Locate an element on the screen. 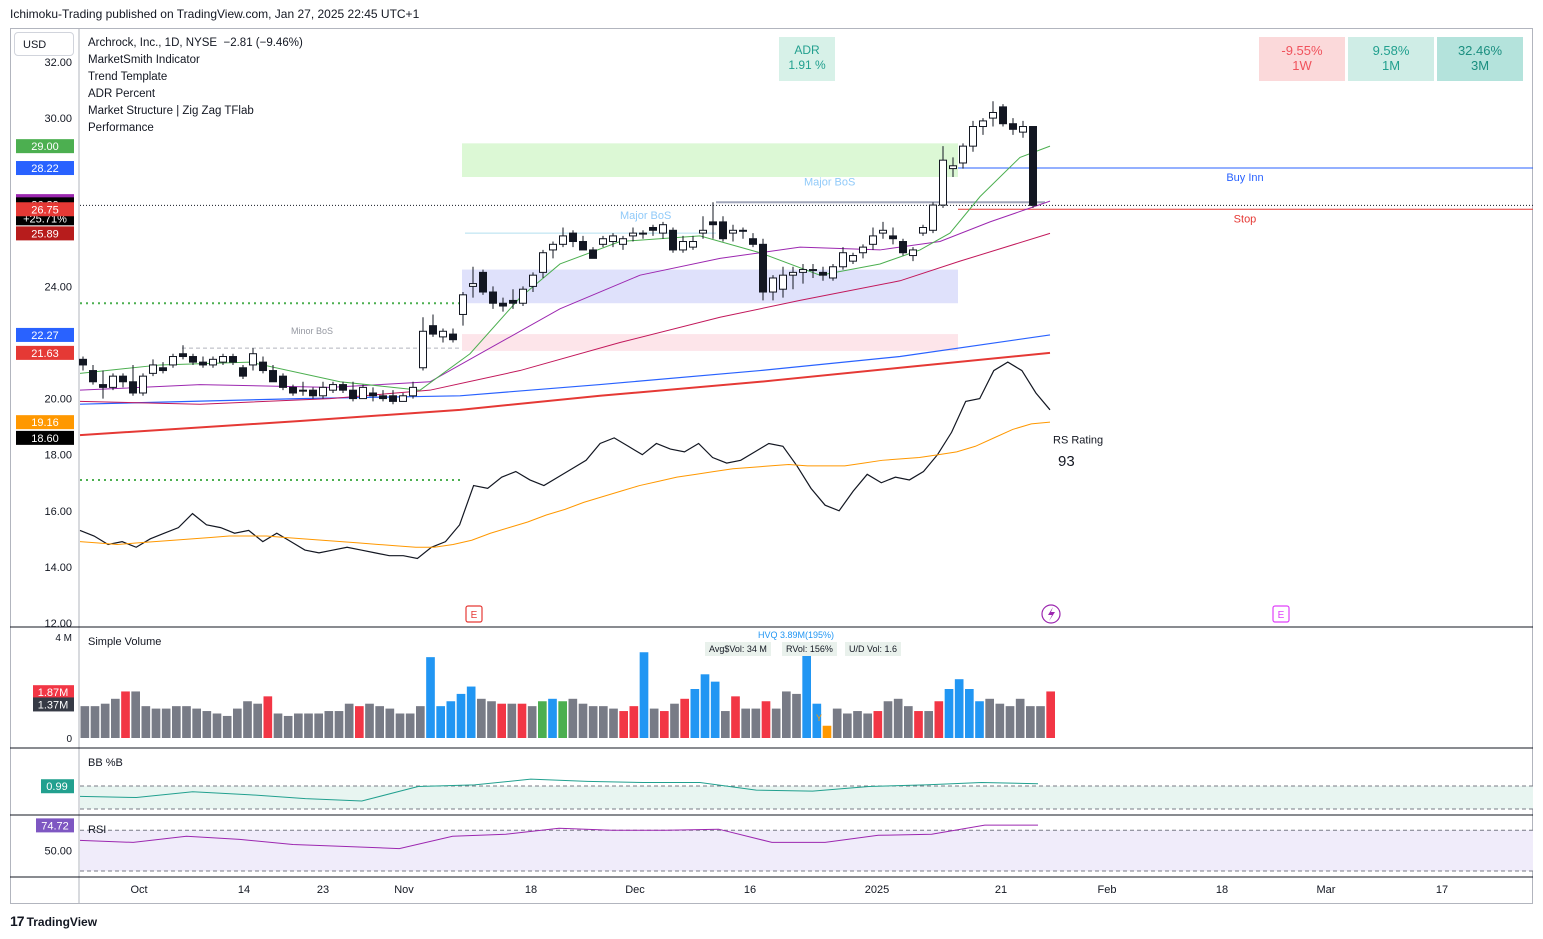 This screenshot has height=939, width=1543. time-axis-label: Mar is located at coordinates (1326, 890).